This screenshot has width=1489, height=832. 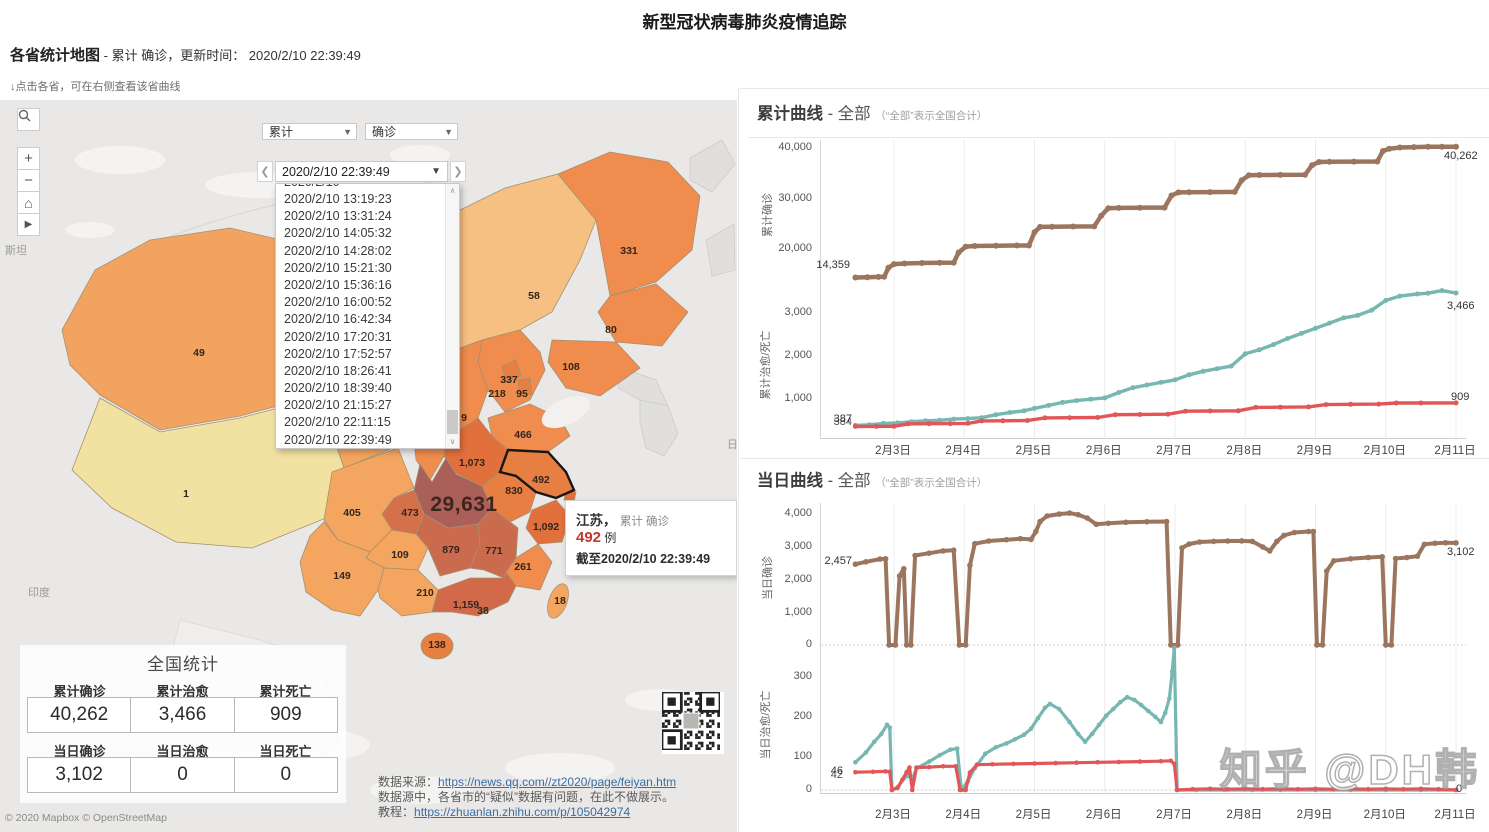 I want to click on chart-daily-confirmed, so click(x=1143, y=577).